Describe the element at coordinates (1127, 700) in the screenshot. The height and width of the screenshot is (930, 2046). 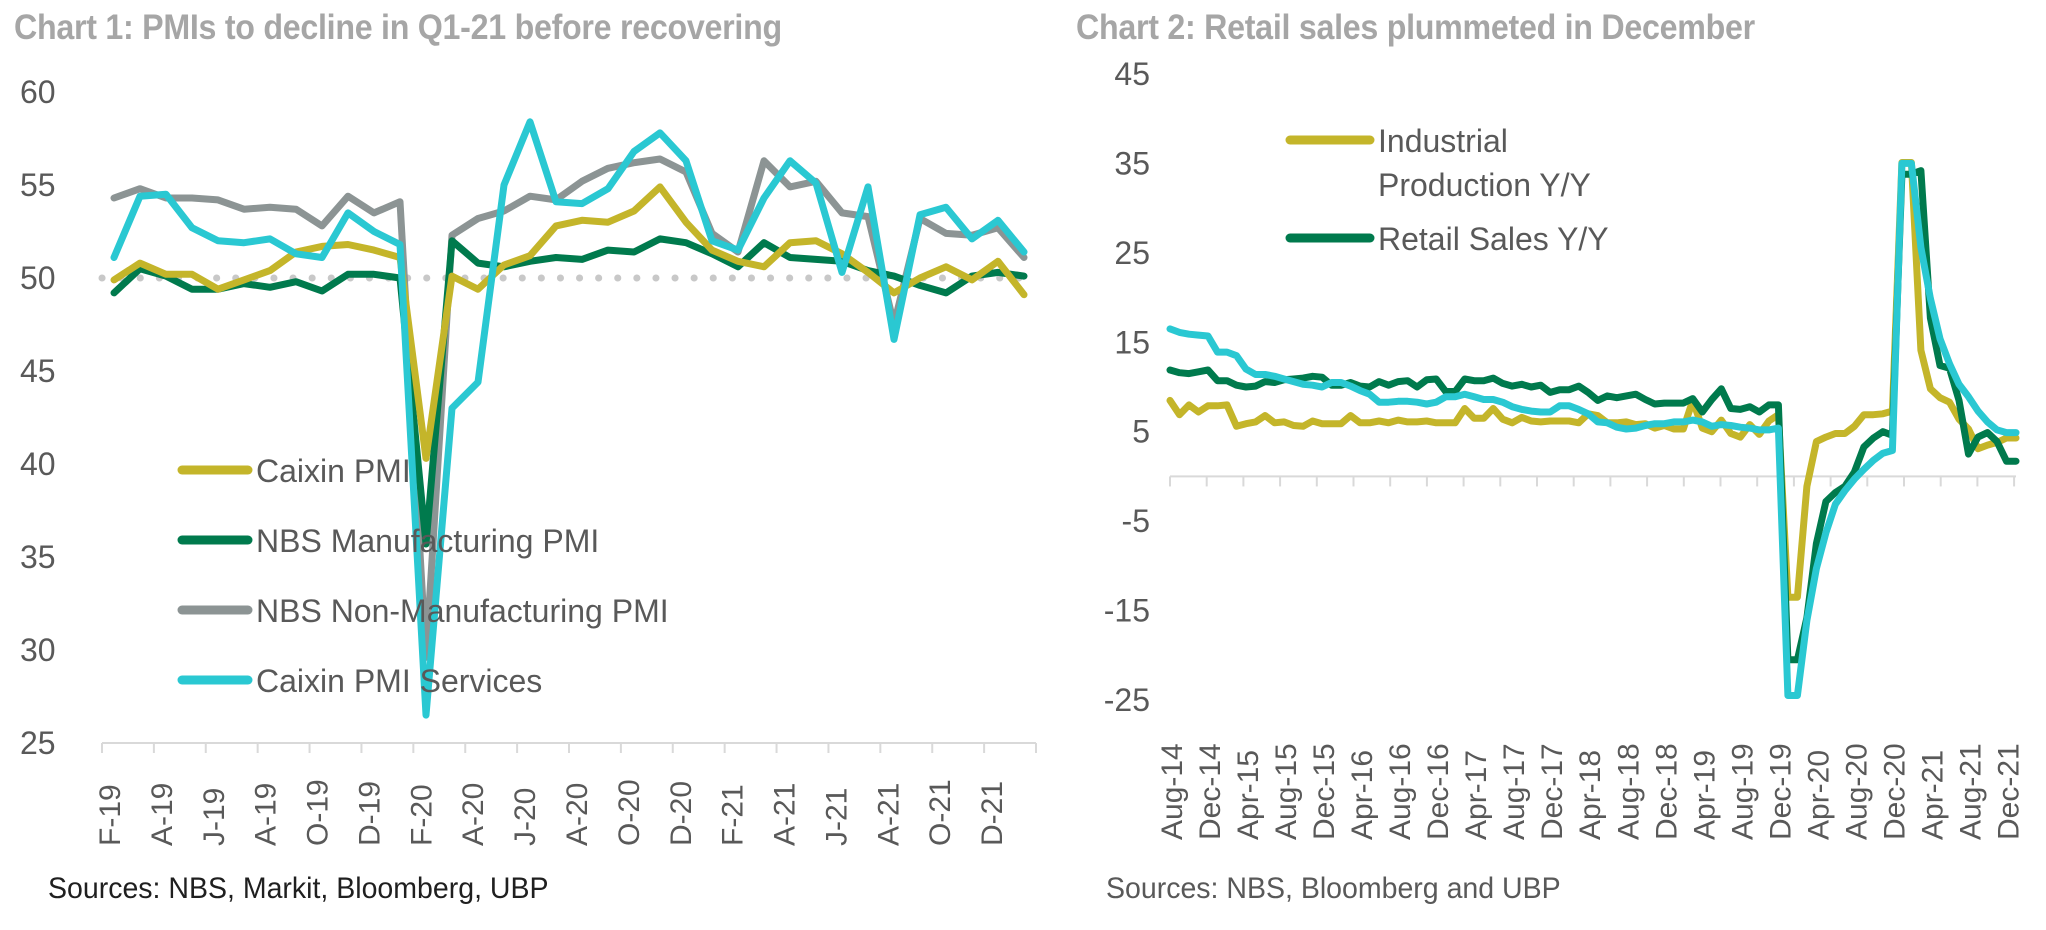
I see `y-tick-label: -25` at that location.